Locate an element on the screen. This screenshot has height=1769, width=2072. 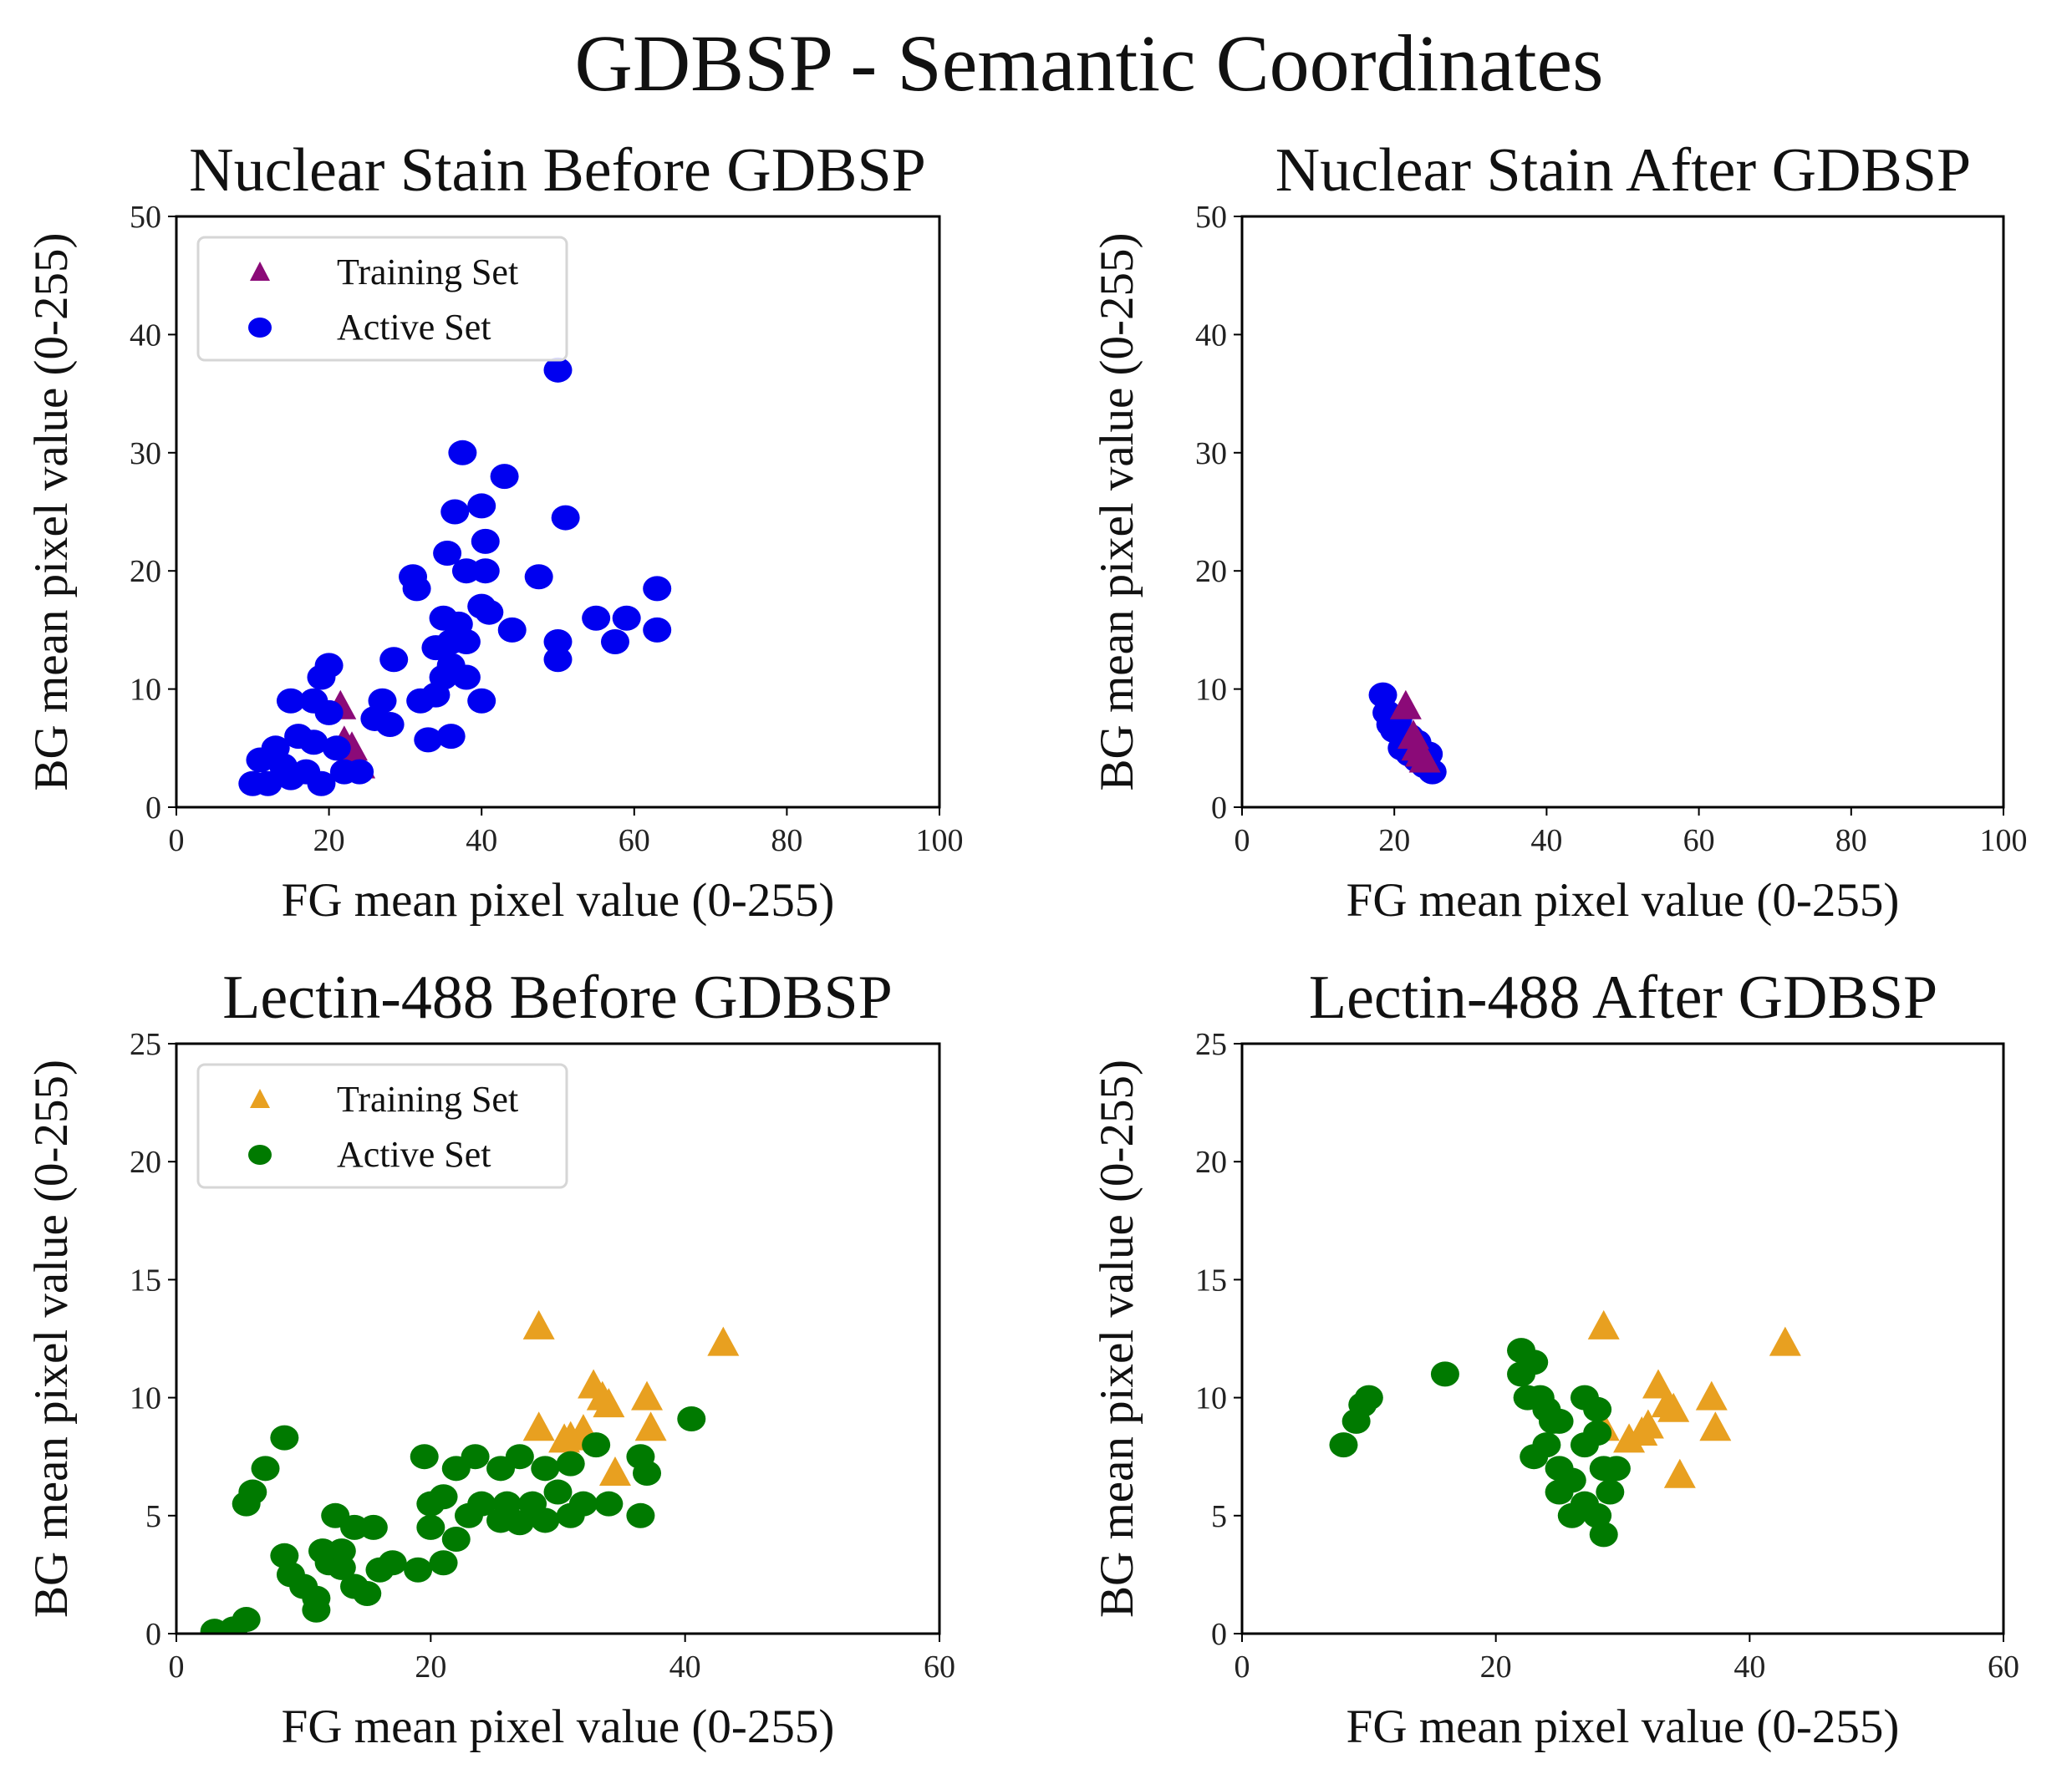
y-tick-label: 50 is located at coordinates (145, 218).